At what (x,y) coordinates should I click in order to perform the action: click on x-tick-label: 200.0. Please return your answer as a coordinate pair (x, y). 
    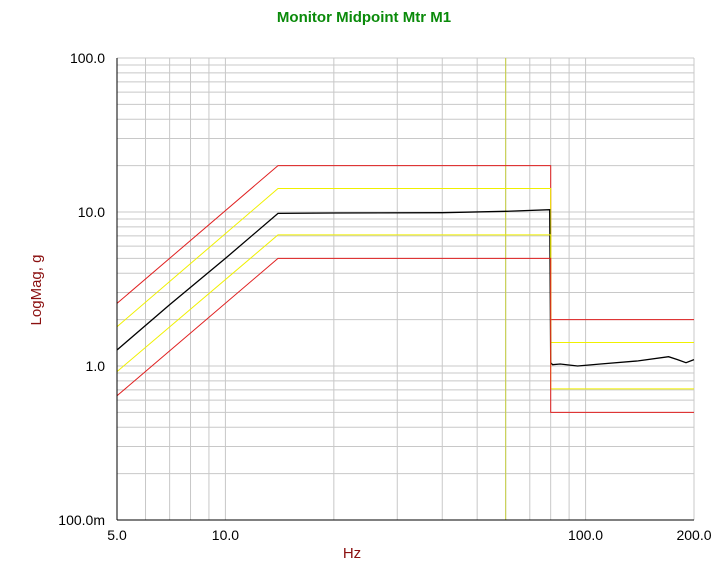
    Looking at the image, I should click on (693, 535).